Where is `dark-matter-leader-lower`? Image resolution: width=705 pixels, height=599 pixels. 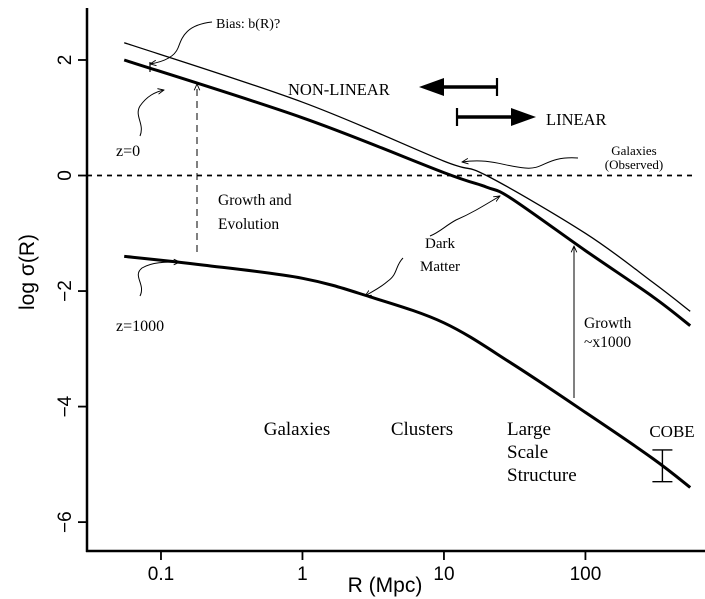 dark-matter-leader-lower is located at coordinates (384, 276).